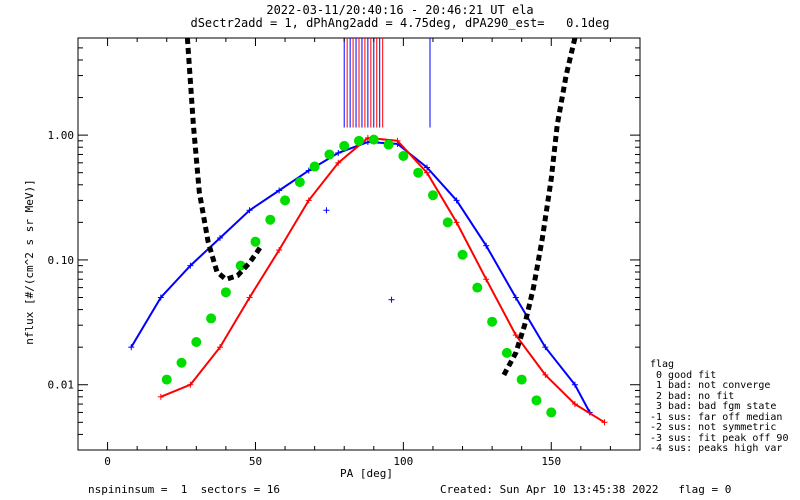 Image resolution: width=800 pixels, height=500 pixels. I want to click on chart-title: 2022-03-11/20:40:16 - 20:46:21 UT ela, so click(400, 10).